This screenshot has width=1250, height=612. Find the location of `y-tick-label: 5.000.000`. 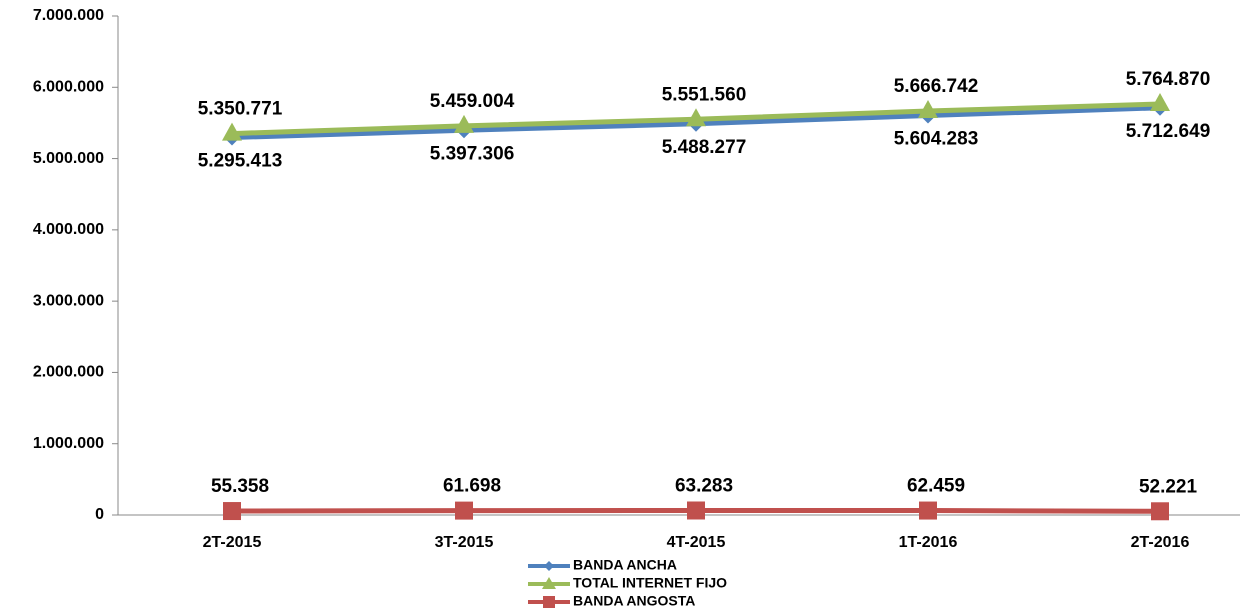

y-tick-label: 5.000.000 is located at coordinates (68, 158).